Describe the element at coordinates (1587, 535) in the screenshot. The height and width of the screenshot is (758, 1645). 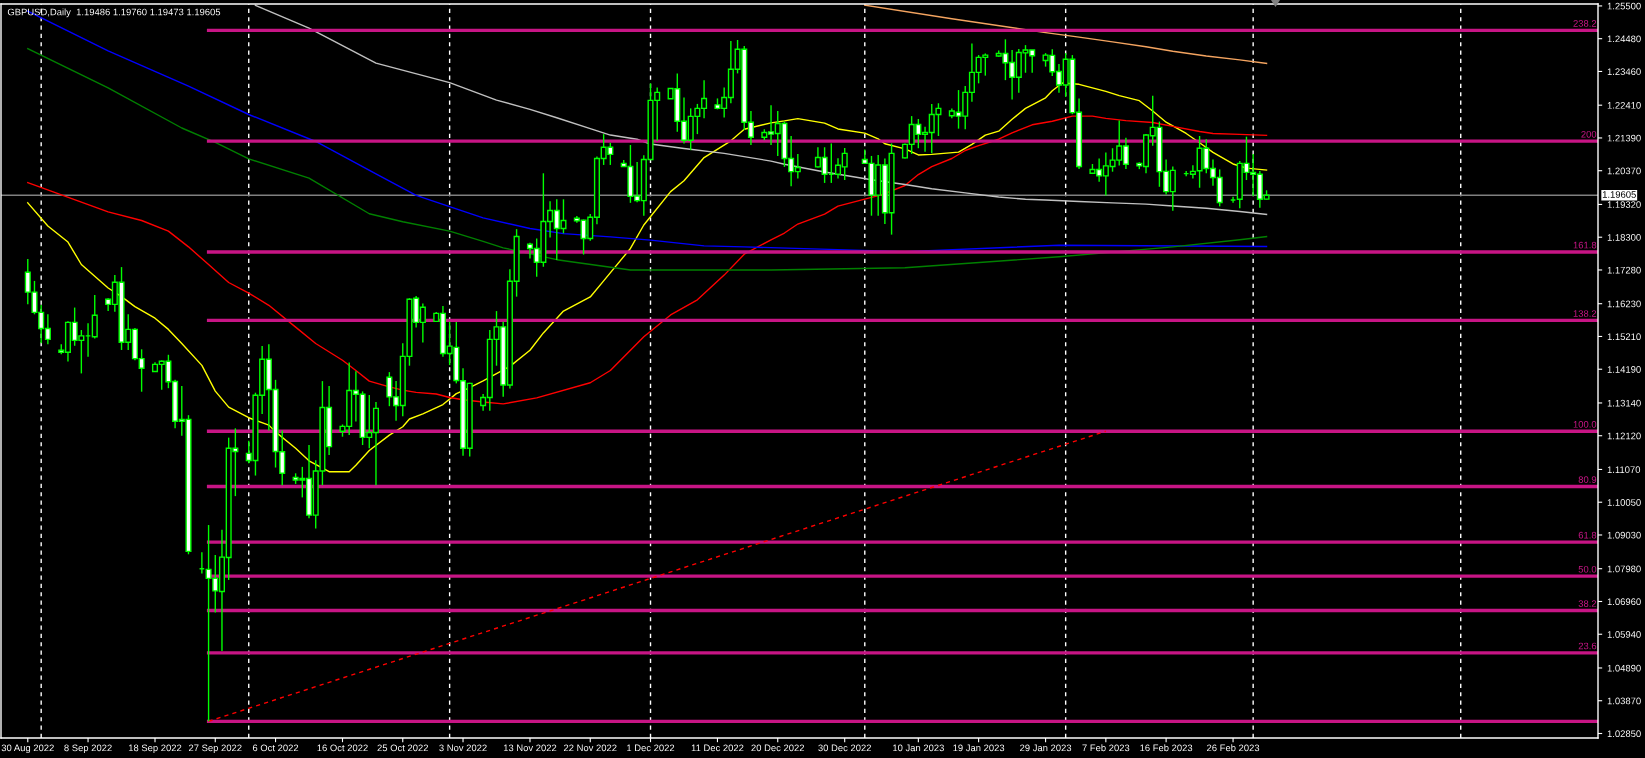
I see `series-label: 61.8` at that location.